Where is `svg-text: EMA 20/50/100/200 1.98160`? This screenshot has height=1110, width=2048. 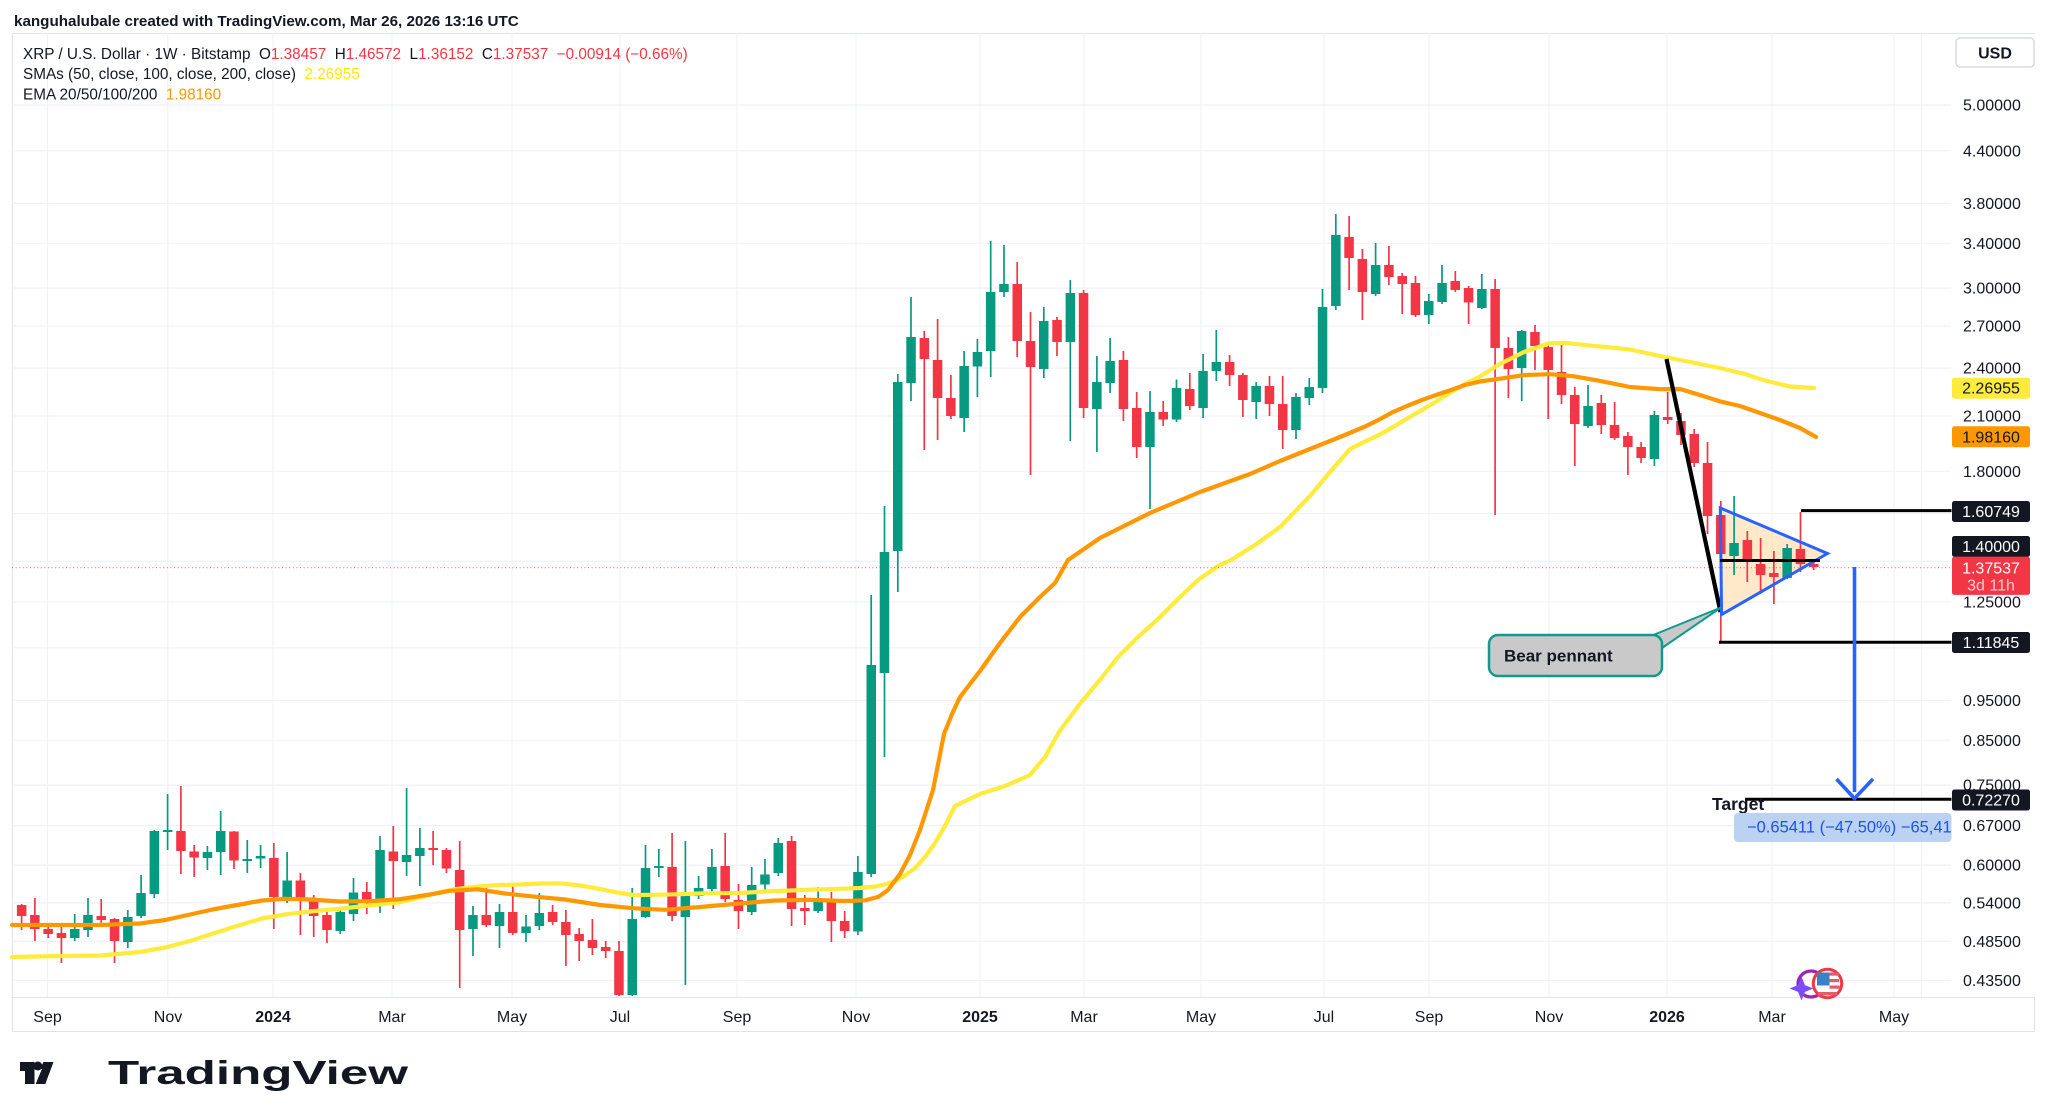 svg-text: EMA 20/50/100/200 1.98160 is located at coordinates (122, 95).